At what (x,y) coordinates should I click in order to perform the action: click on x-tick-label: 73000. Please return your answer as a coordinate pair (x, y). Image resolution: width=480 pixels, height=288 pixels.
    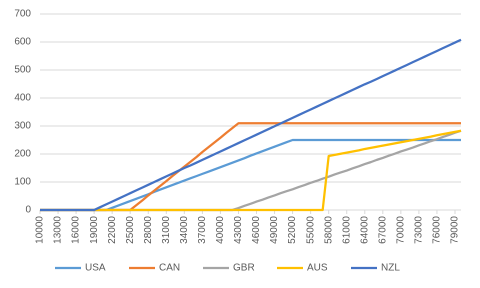
    Looking at the image, I should click on (419, 230).